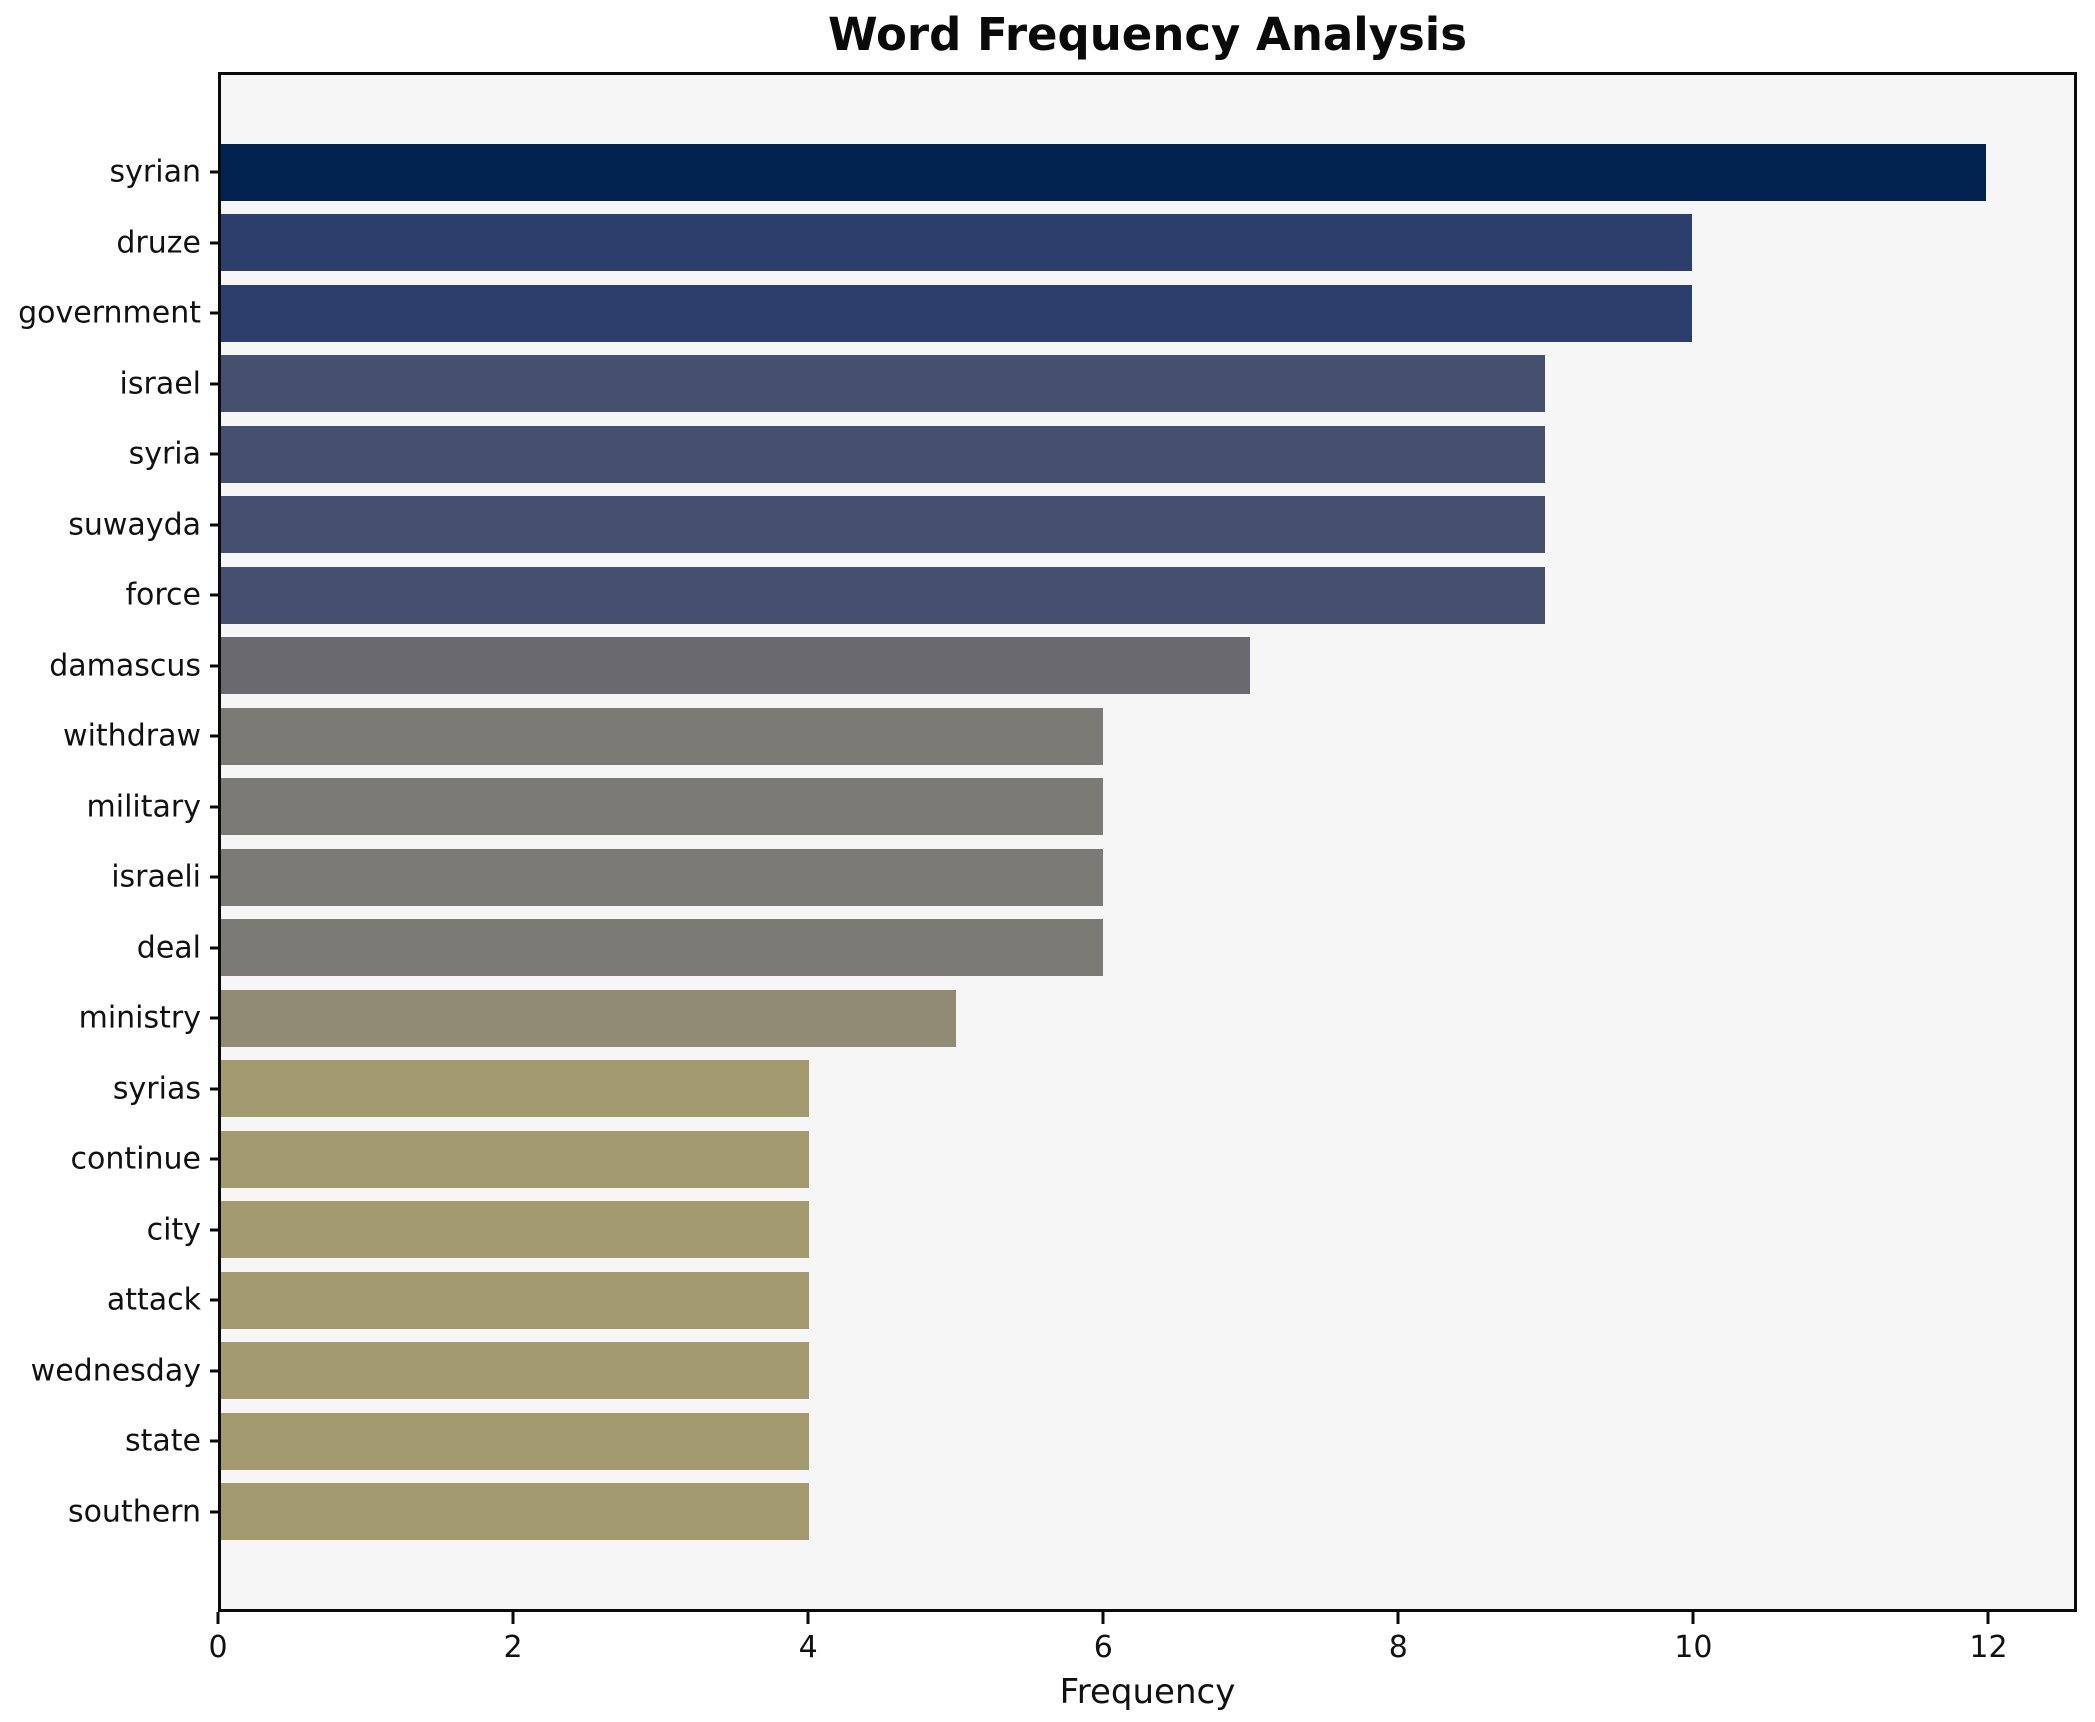  Describe the element at coordinates (168, 948) in the screenshot. I see `y-tick-label: deal` at that location.